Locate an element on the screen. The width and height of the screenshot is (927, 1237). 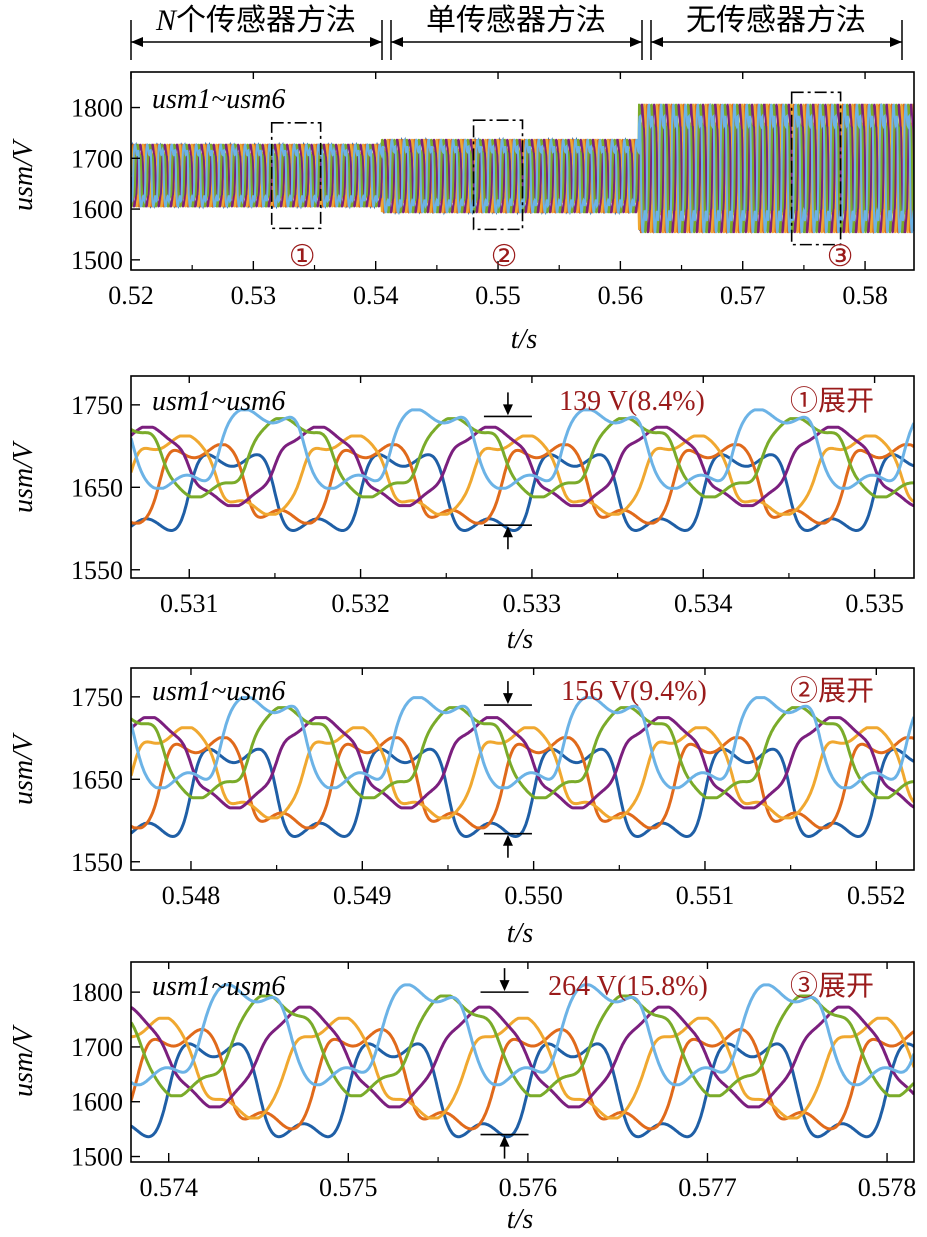
zoom1-ylabel: usm/V is located at coordinates (23, 476).